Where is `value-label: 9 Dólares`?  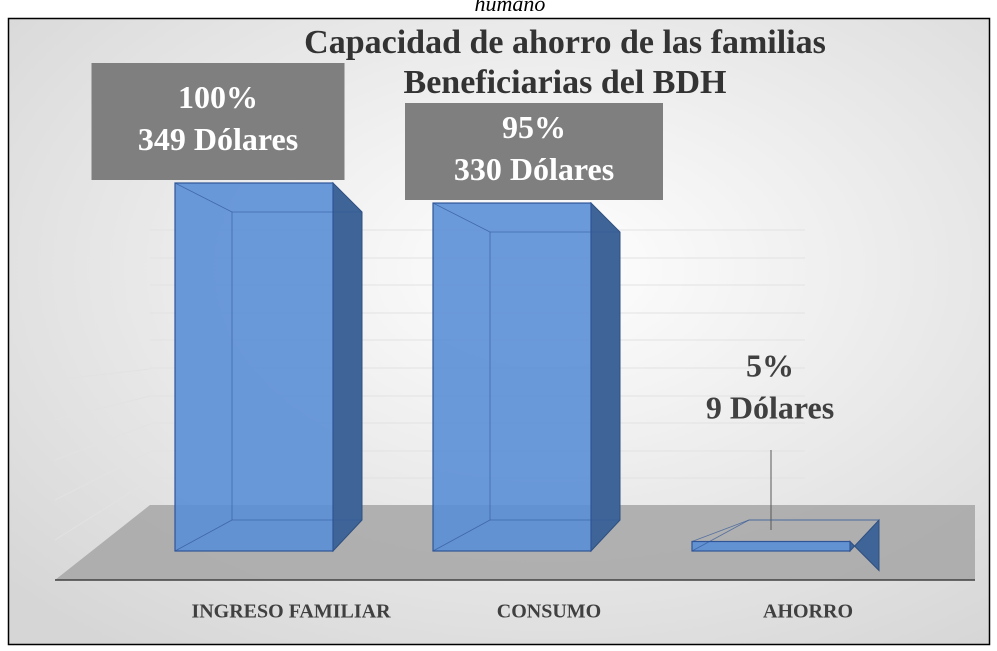 value-label: 9 Dólares is located at coordinates (770, 407).